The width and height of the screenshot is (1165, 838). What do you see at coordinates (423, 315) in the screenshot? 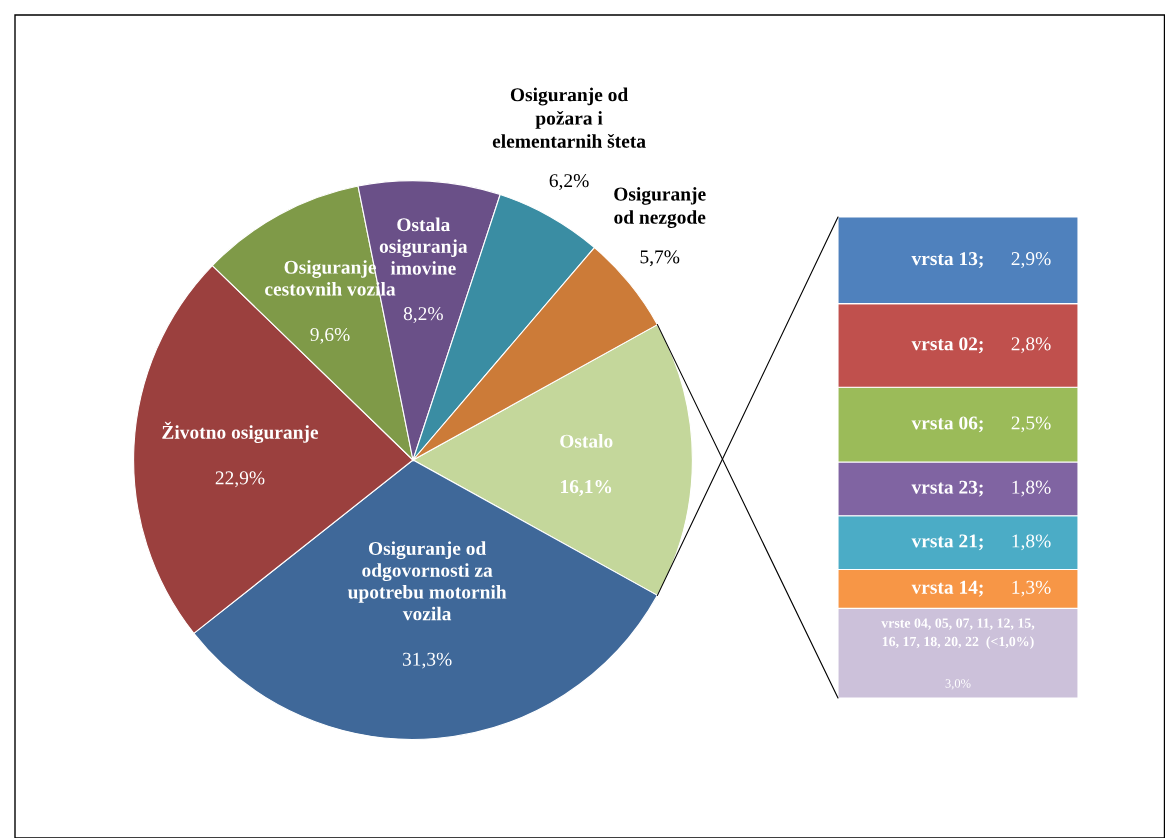
I see `data-label: 8,2%` at bounding box center [423, 315].